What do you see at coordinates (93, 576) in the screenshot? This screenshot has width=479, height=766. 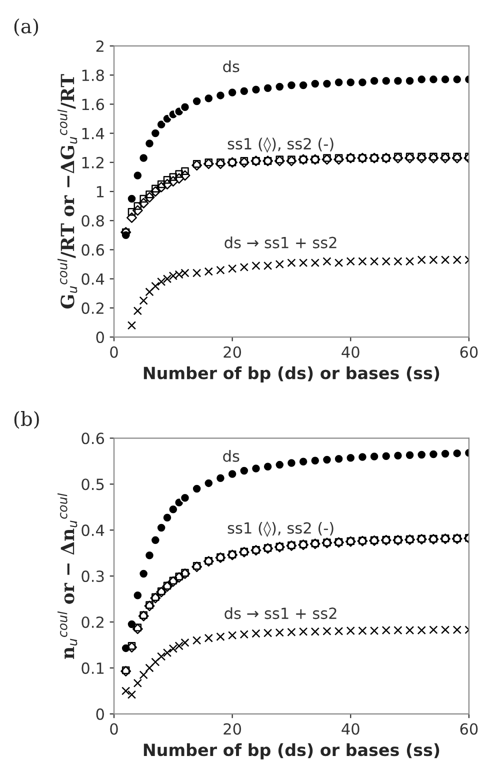 I see `y-tick-label: 0.3` at bounding box center [93, 576].